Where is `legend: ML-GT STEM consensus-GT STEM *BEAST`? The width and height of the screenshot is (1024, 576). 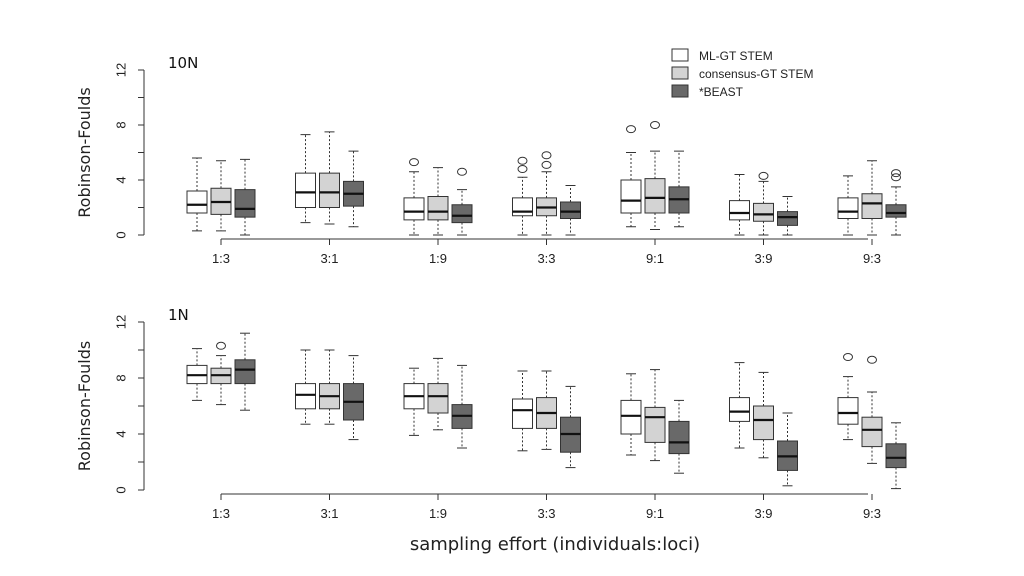 legend: ML-GT STEM consensus-GT STEM *BEAST is located at coordinates (742, 73).